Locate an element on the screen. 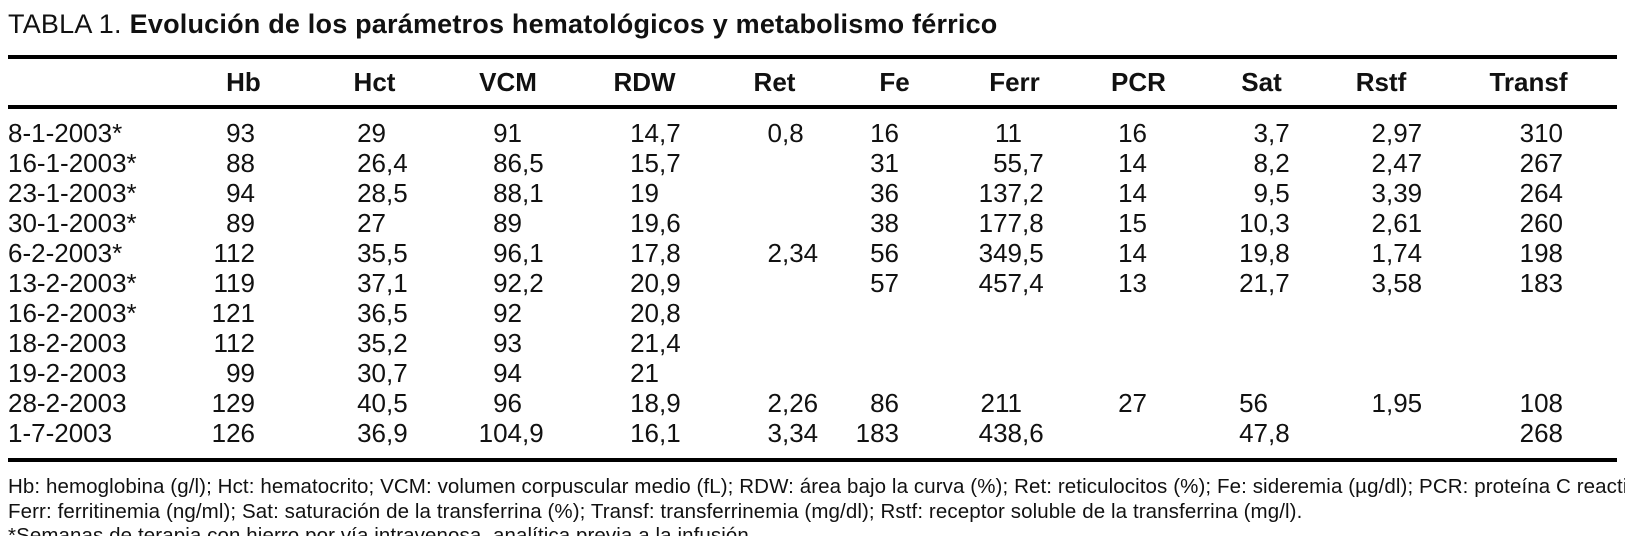 The image size is (1625, 536). table-cell: 40,5 is located at coordinates (382, 403).